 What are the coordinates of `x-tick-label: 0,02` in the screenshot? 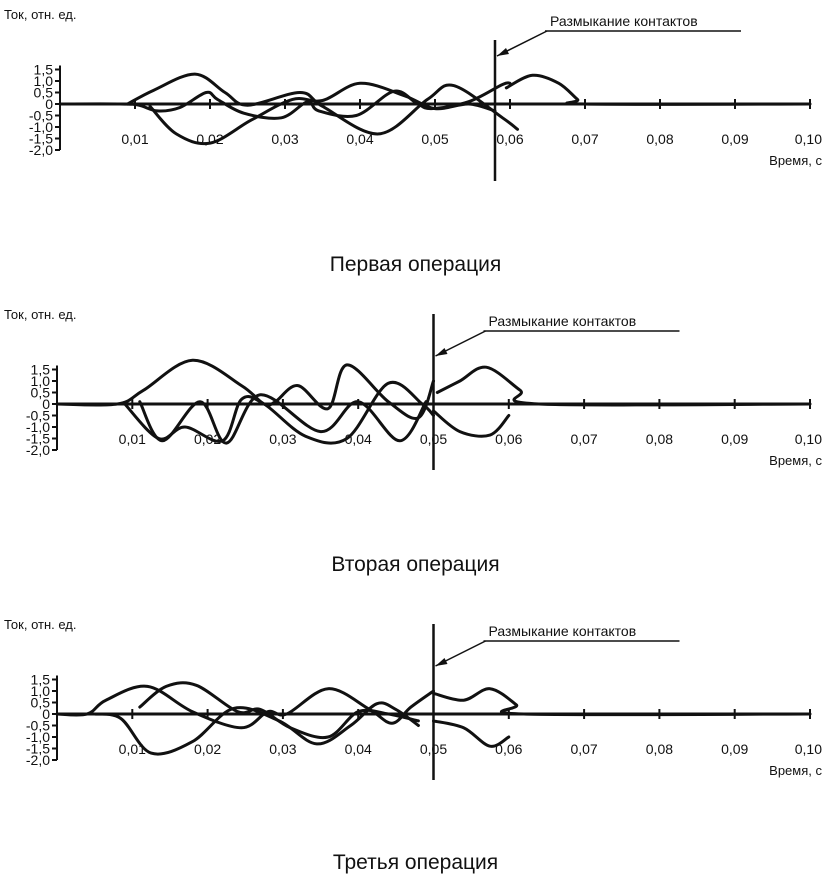 It's located at (207, 749).